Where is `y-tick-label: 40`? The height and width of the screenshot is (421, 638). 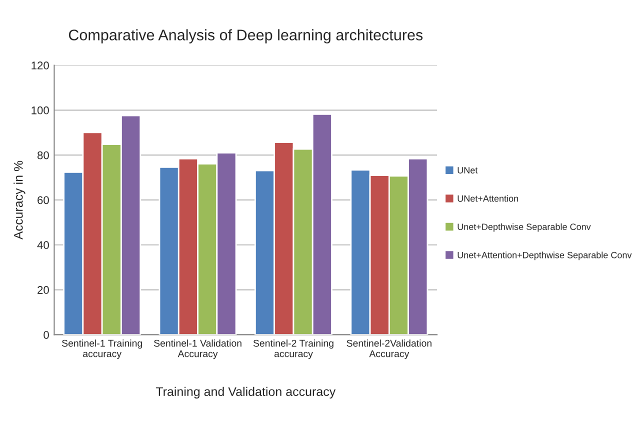
y-tick-label: 40 is located at coordinates (43, 245).